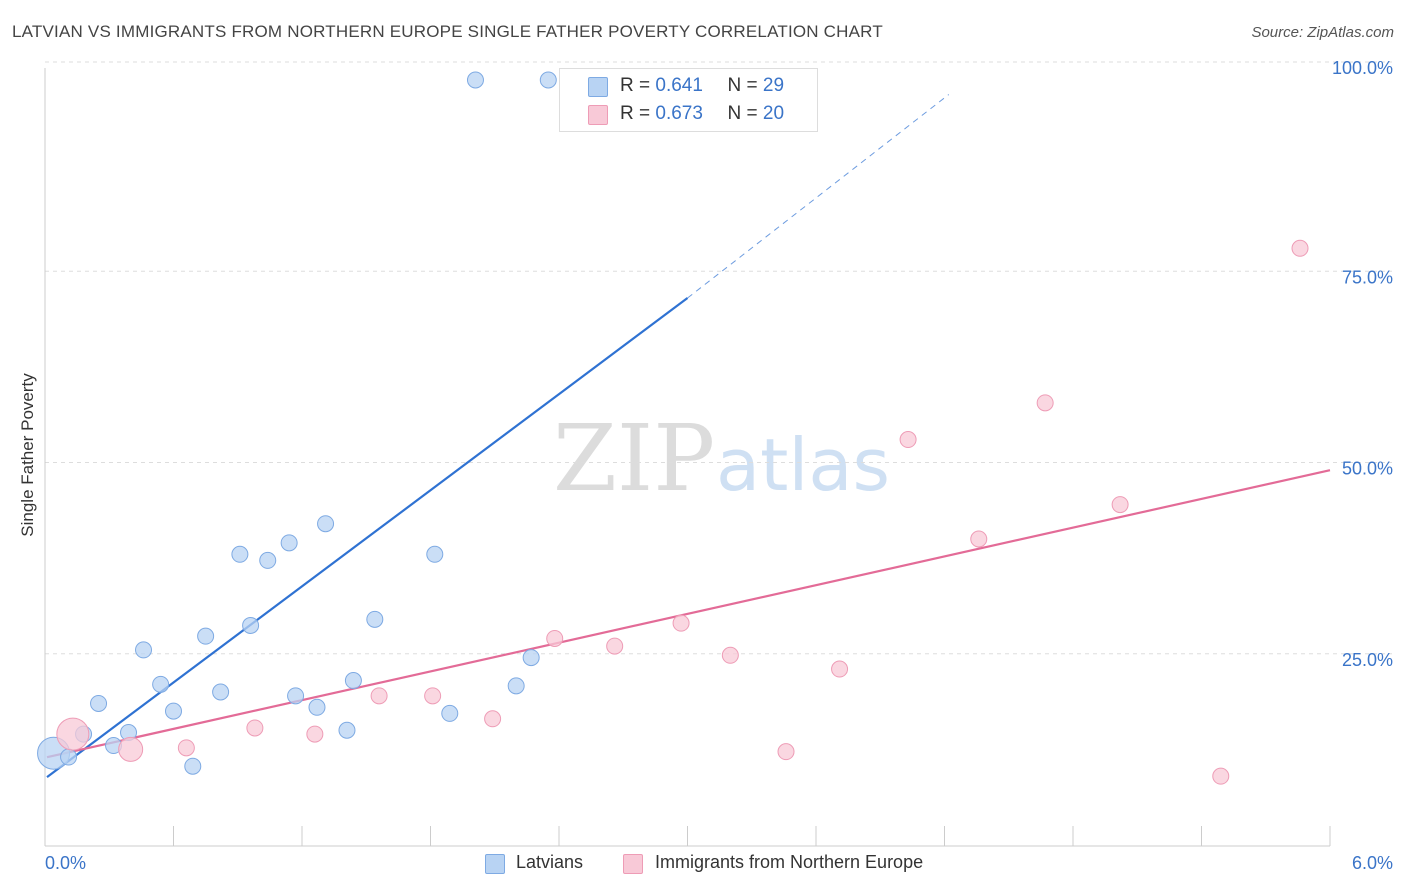 The image size is (1406, 892). I want to click on x-tick-label: 6.0%, so click(1372, 863).